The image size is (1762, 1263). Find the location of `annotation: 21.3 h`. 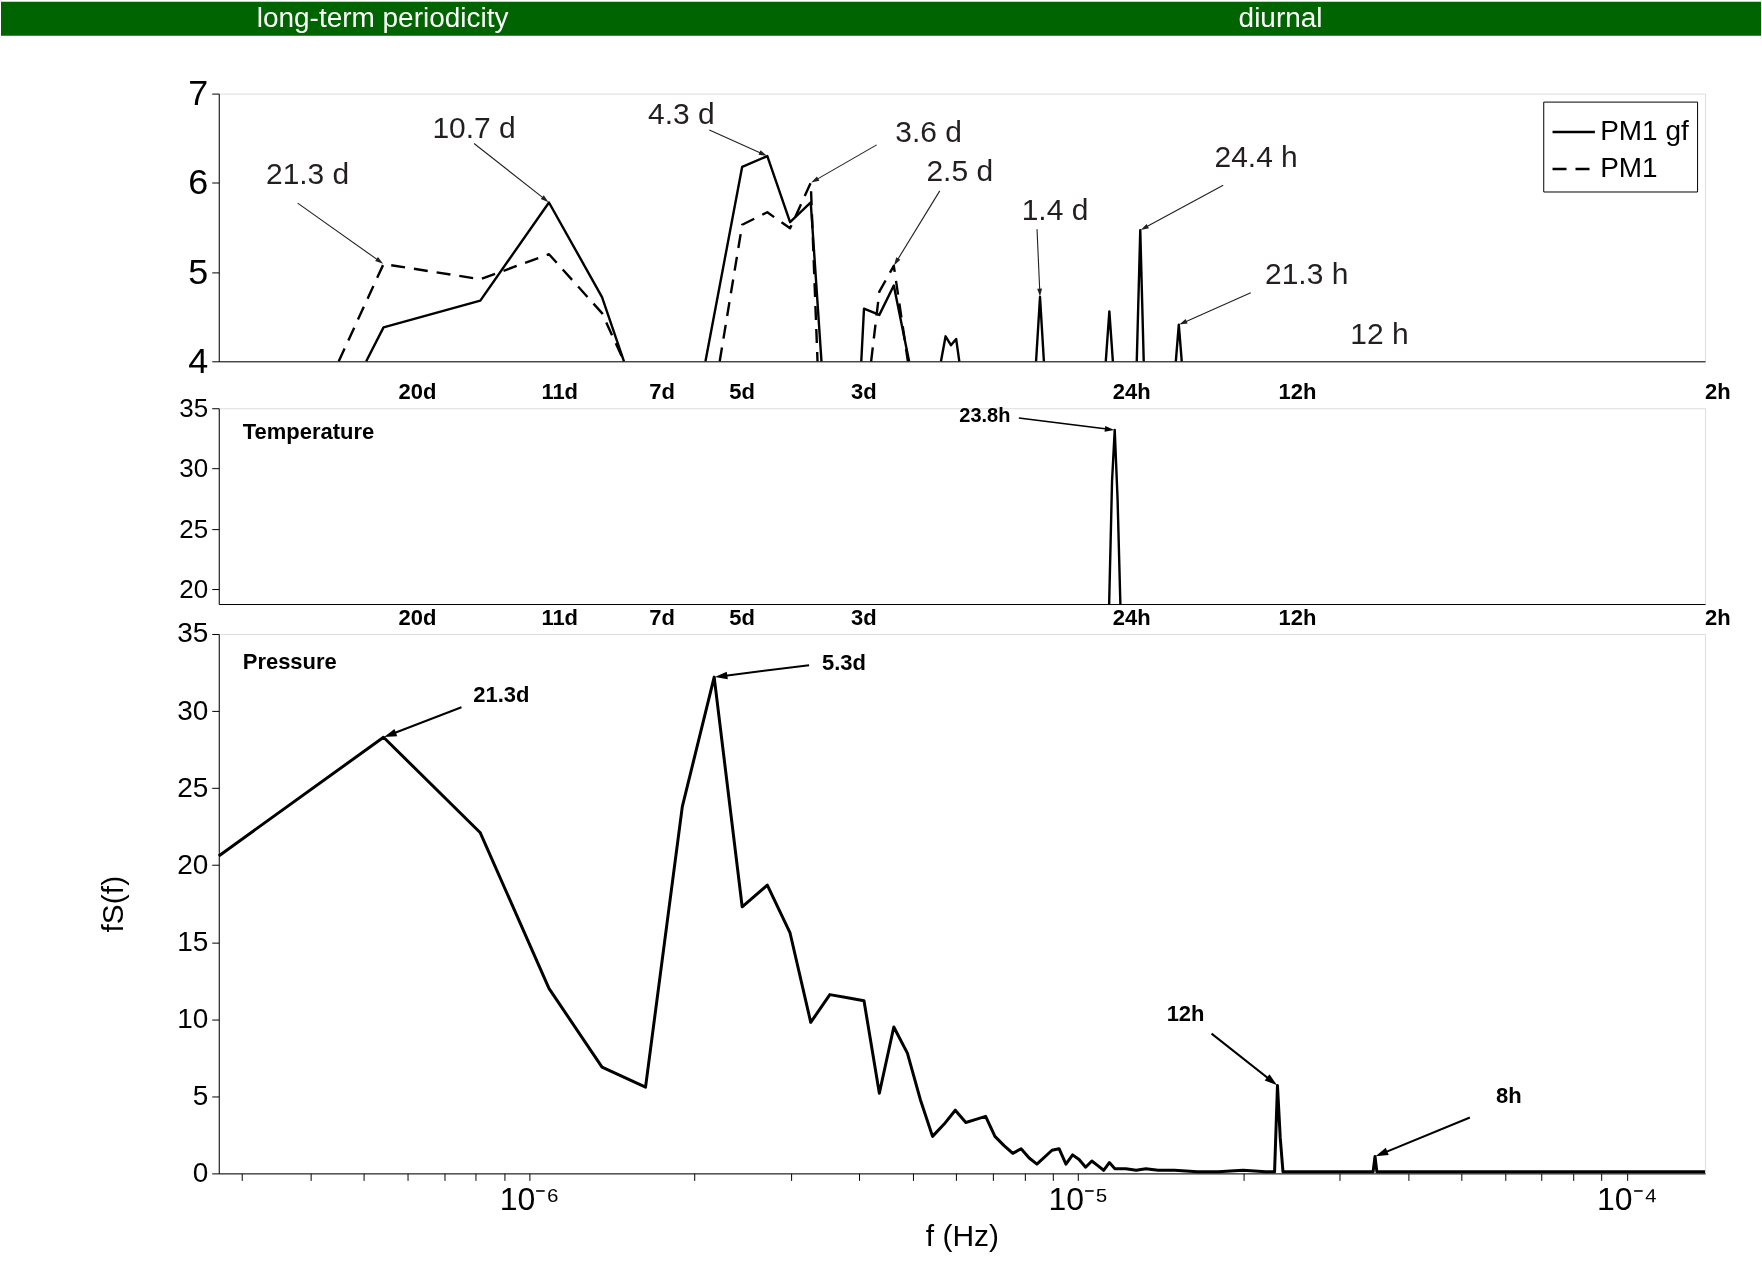

annotation: 21.3 h is located at coordinates (1307, 273).